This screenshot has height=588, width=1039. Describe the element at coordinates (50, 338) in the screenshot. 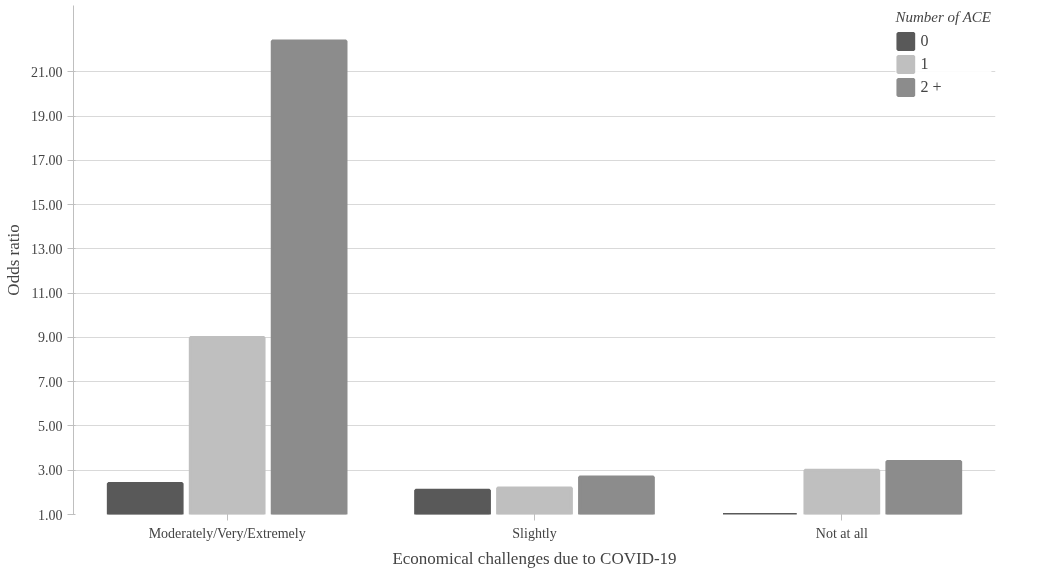

I see `y-tick-label: 9.00` at that location.